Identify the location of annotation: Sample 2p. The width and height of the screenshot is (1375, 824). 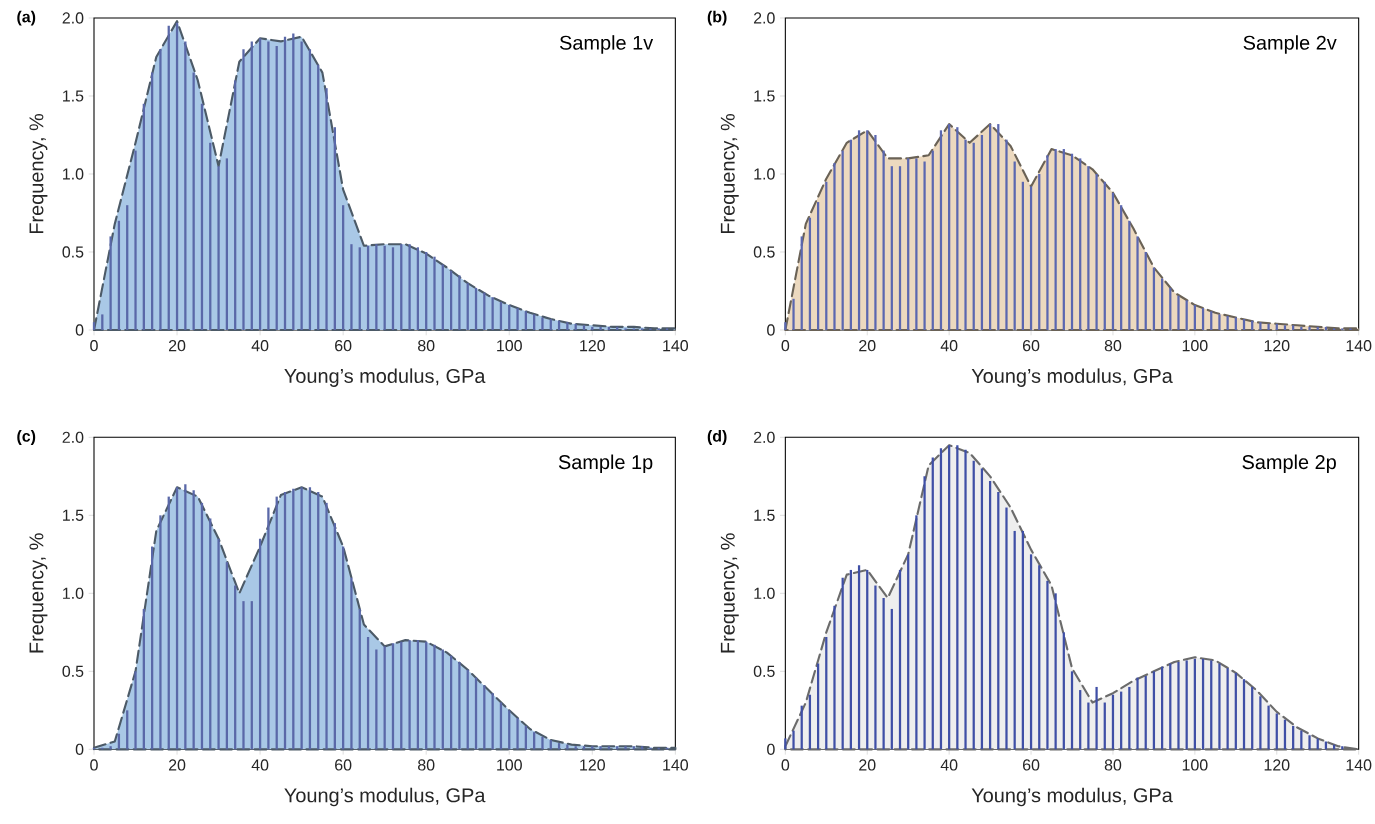
(1289, 464).